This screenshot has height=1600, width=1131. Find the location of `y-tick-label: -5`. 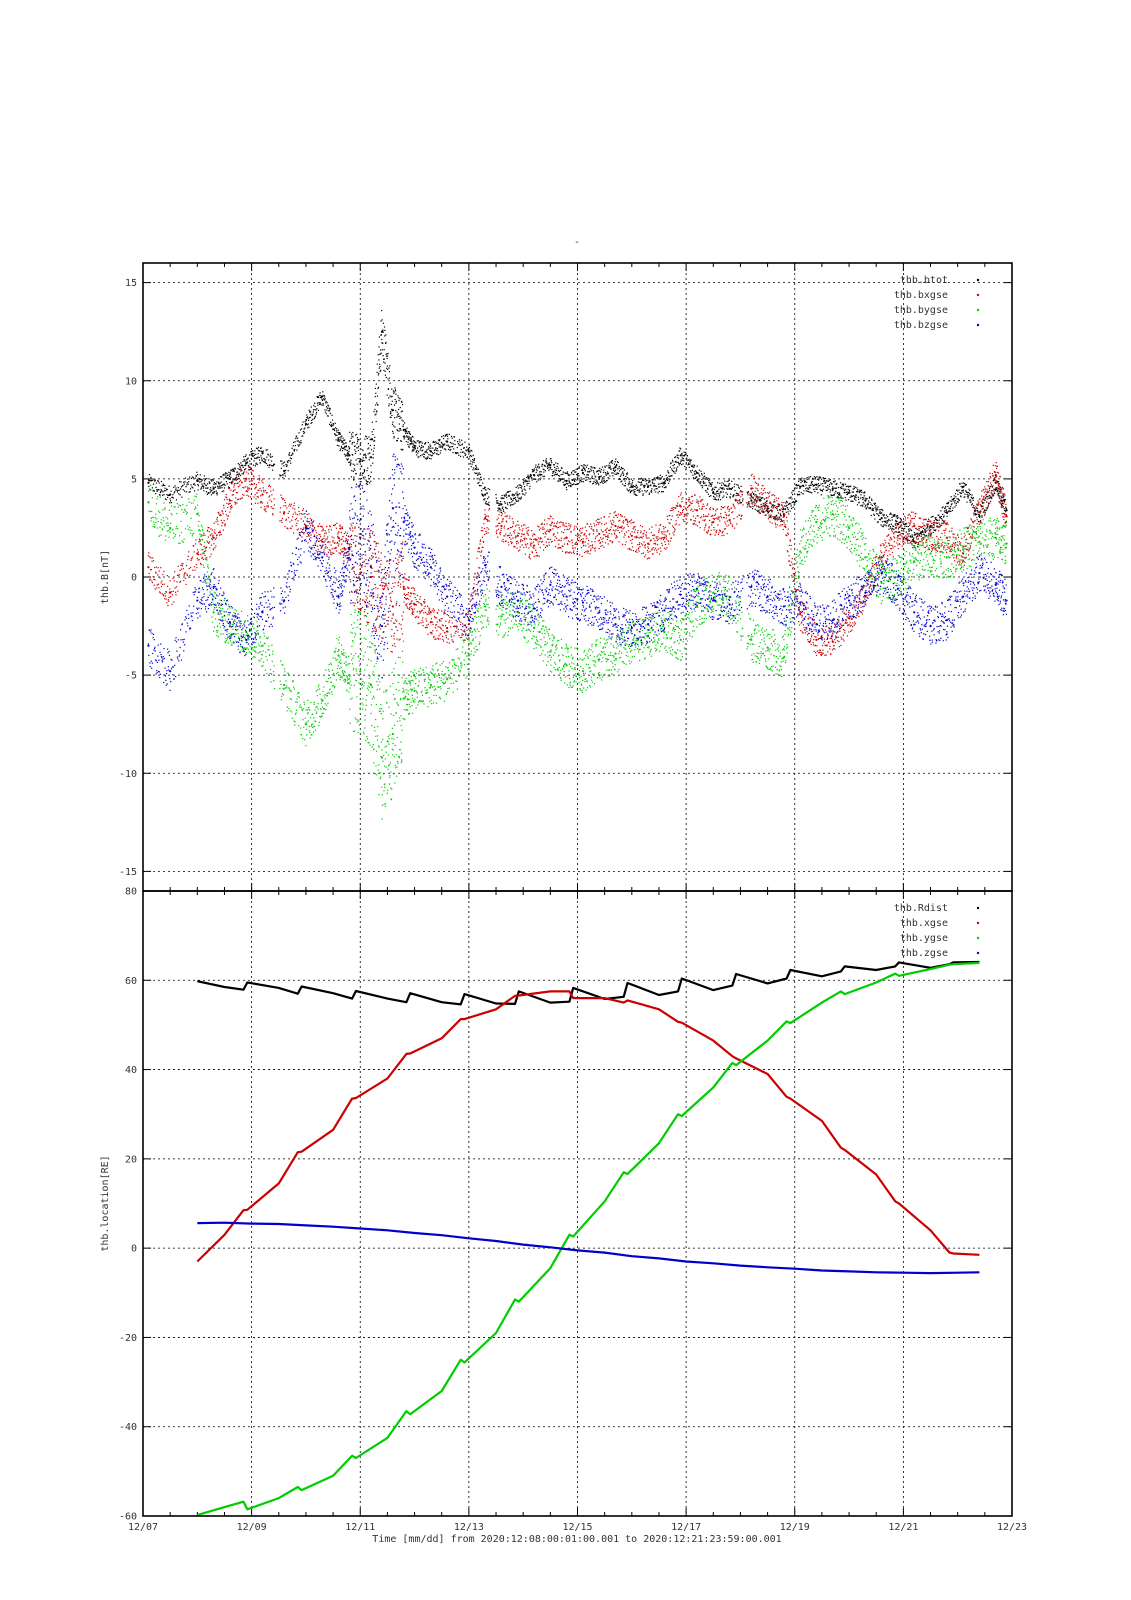

y-tick-label: -5 is located at coordinates (131, 676).